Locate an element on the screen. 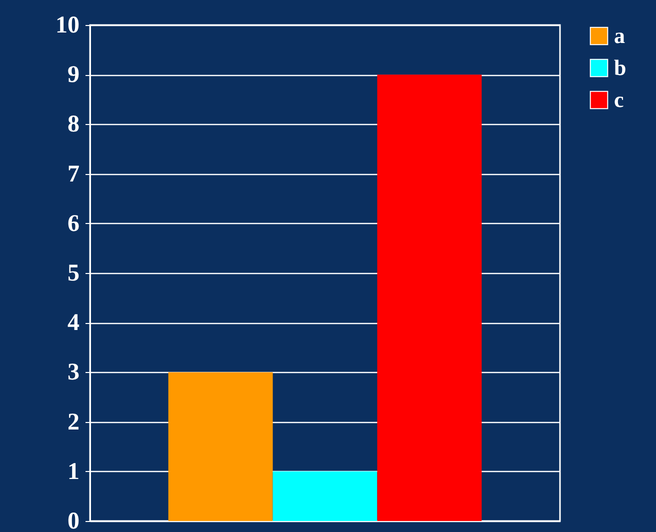 The width and height of the screenshot is (656, 532). y-tick-label: 9 is located at coordinates (74, 75).